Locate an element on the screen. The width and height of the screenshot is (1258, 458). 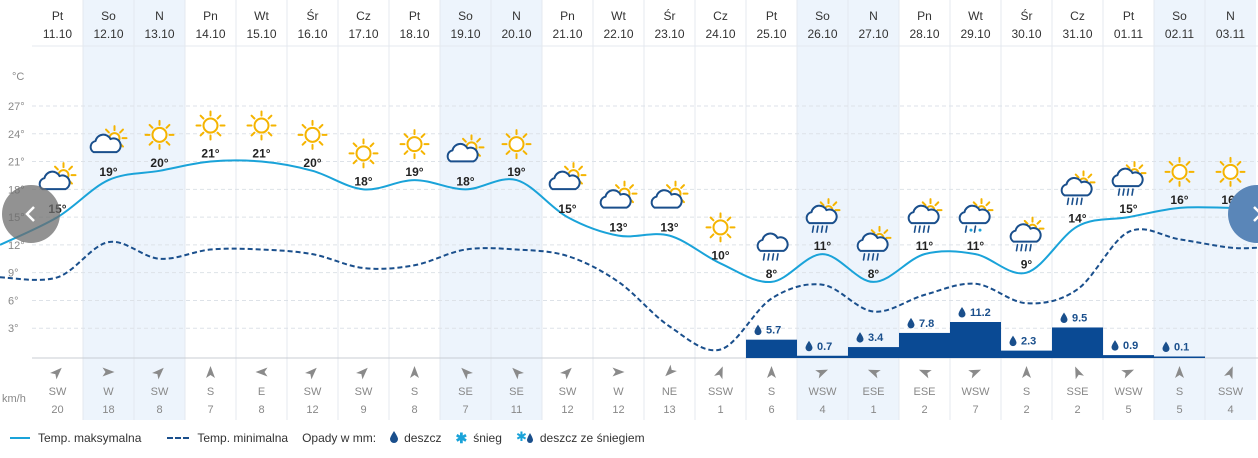
wind-direction: SSW is located at coordinates (721, 392).